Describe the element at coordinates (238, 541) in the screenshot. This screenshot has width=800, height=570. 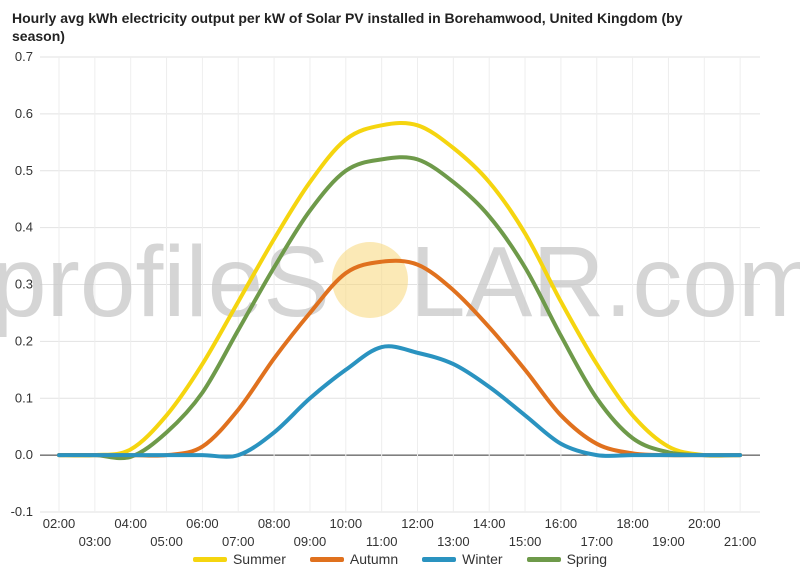
I see `x-tick-label: 07:00` at that location.